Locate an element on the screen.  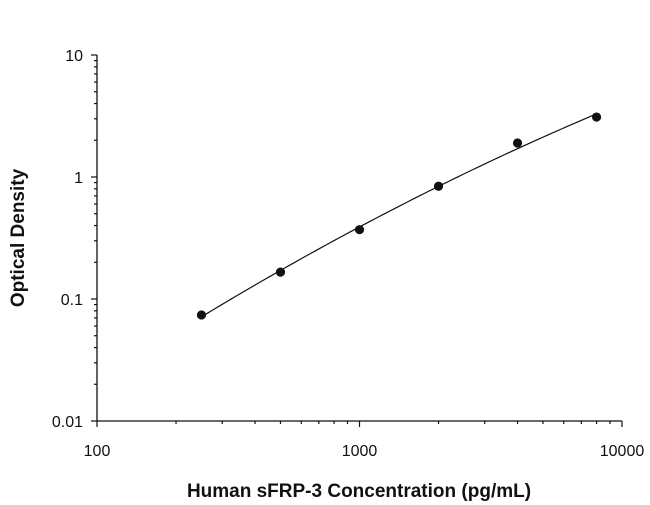
x-axis-tick-labels: 100 1000 10000 is located at coordinates (364, 451).